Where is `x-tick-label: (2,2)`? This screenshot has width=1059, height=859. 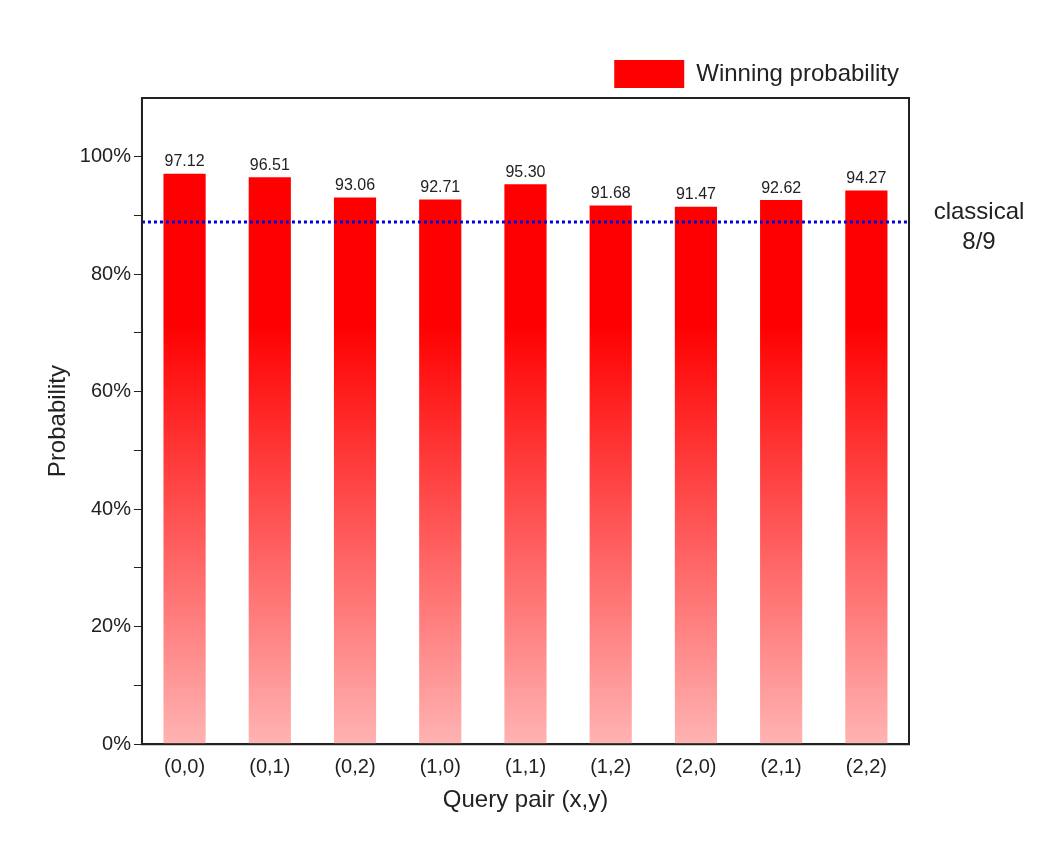
x-tick-label: (2,2) is located at coordinates (866, 765).